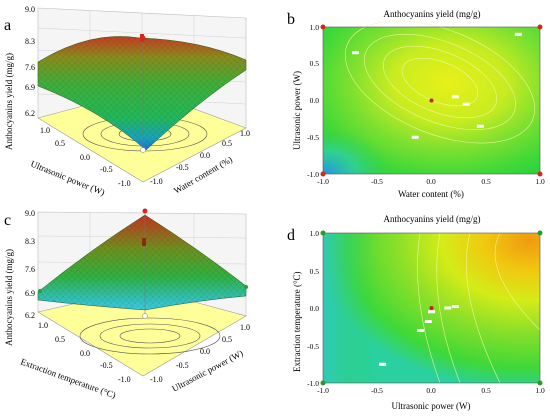  I want to click on corner-markers, so click(431, 100).